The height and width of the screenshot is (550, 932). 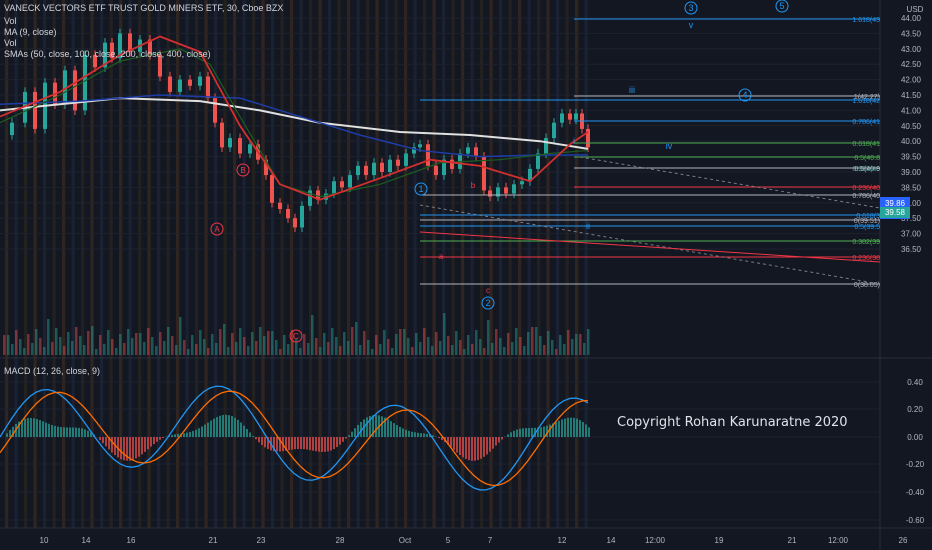 What do you see at coordinates (52, 371) in the screenshot?
I see `macd-title: MACD (12, 26, close, 9)` at bounding box center [52, 371].